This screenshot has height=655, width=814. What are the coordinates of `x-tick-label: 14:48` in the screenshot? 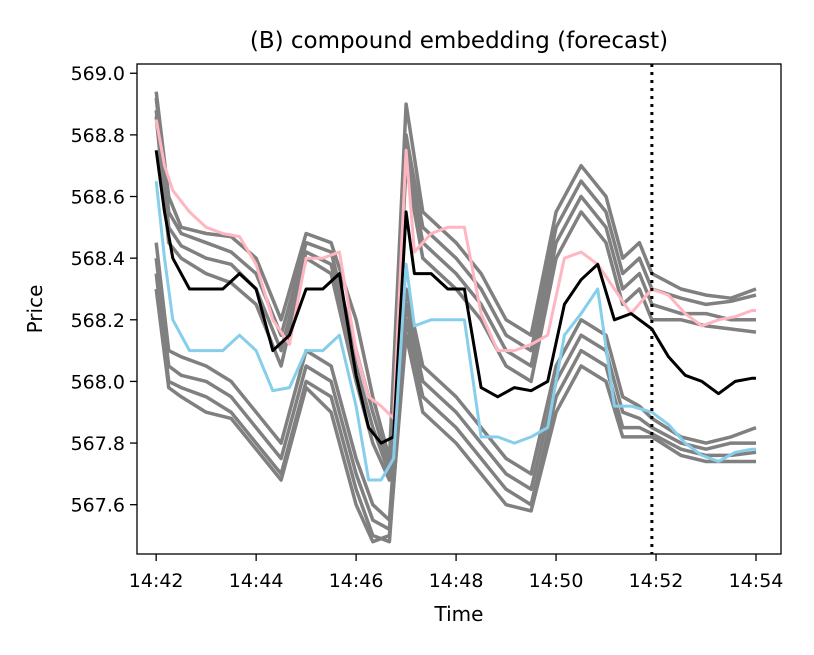 It's located at (456, 581).